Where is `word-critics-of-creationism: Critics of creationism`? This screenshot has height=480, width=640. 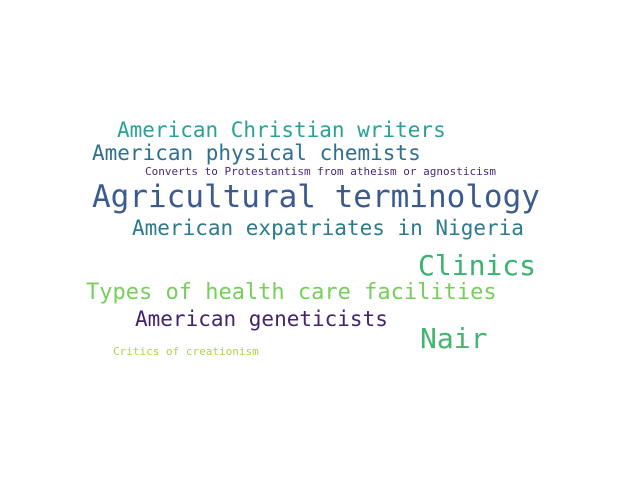 word-critics-of-creationism: Critics of creationism is located at coordinates (186, 351).